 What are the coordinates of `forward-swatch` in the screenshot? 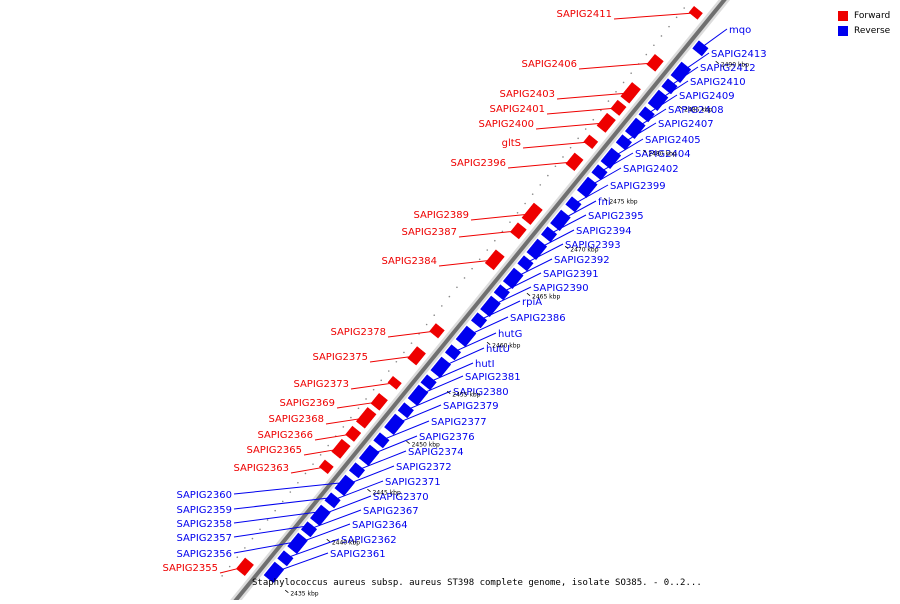 It's located at (843, 15).